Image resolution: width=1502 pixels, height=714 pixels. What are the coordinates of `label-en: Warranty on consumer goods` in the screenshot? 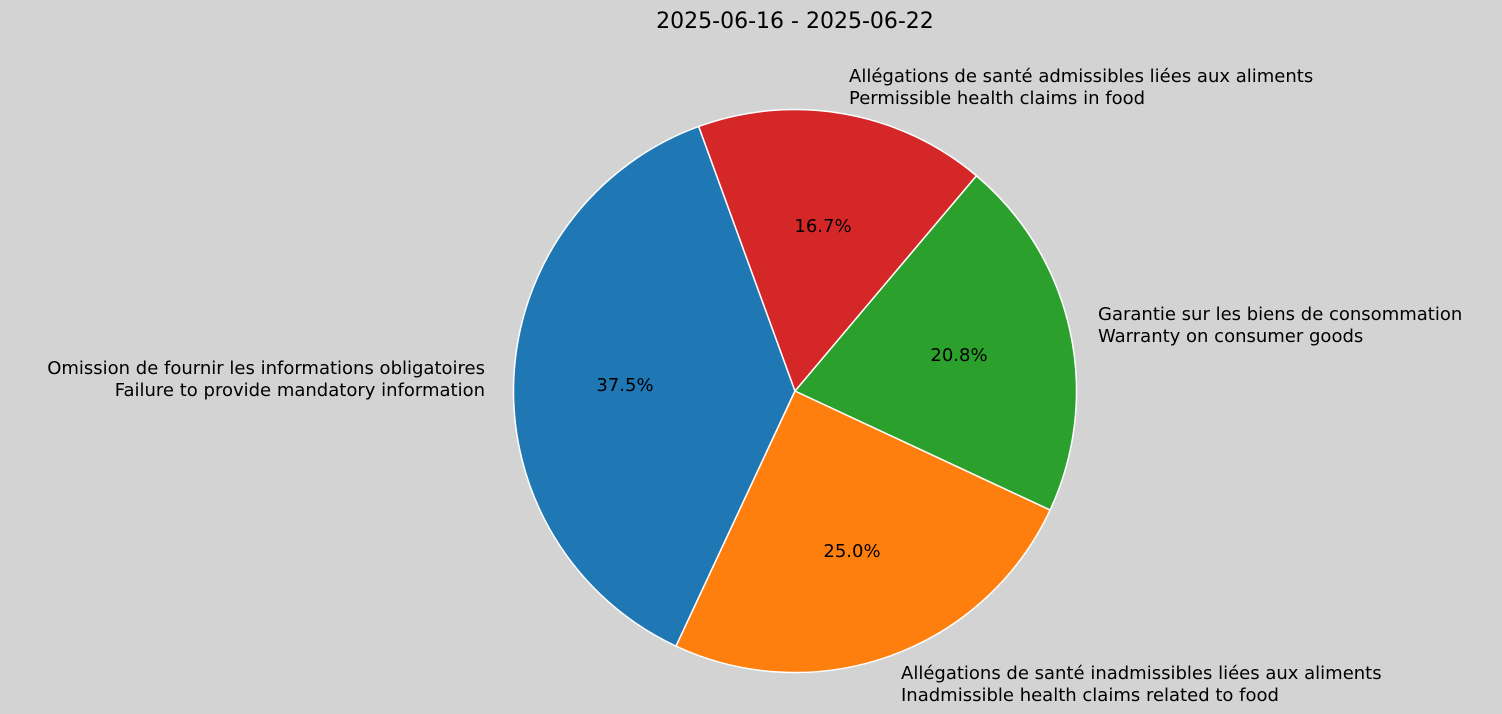 It's located at (1230, 336).